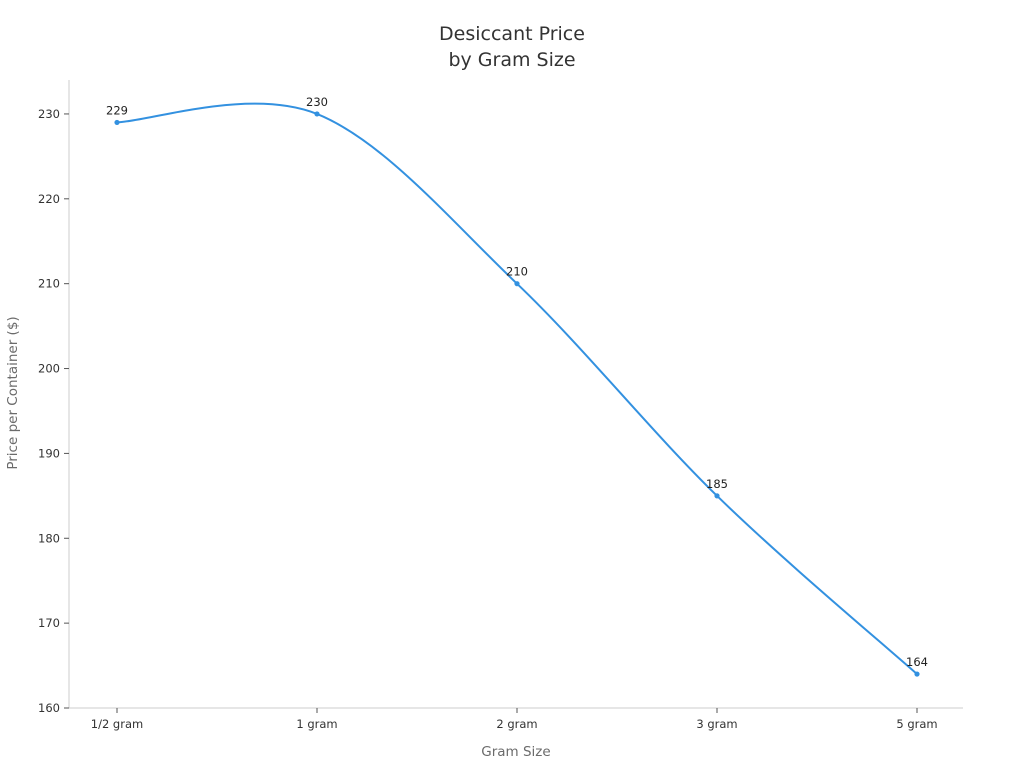  I want to click on x-tick-label: 1 gram, so click(316, 724).